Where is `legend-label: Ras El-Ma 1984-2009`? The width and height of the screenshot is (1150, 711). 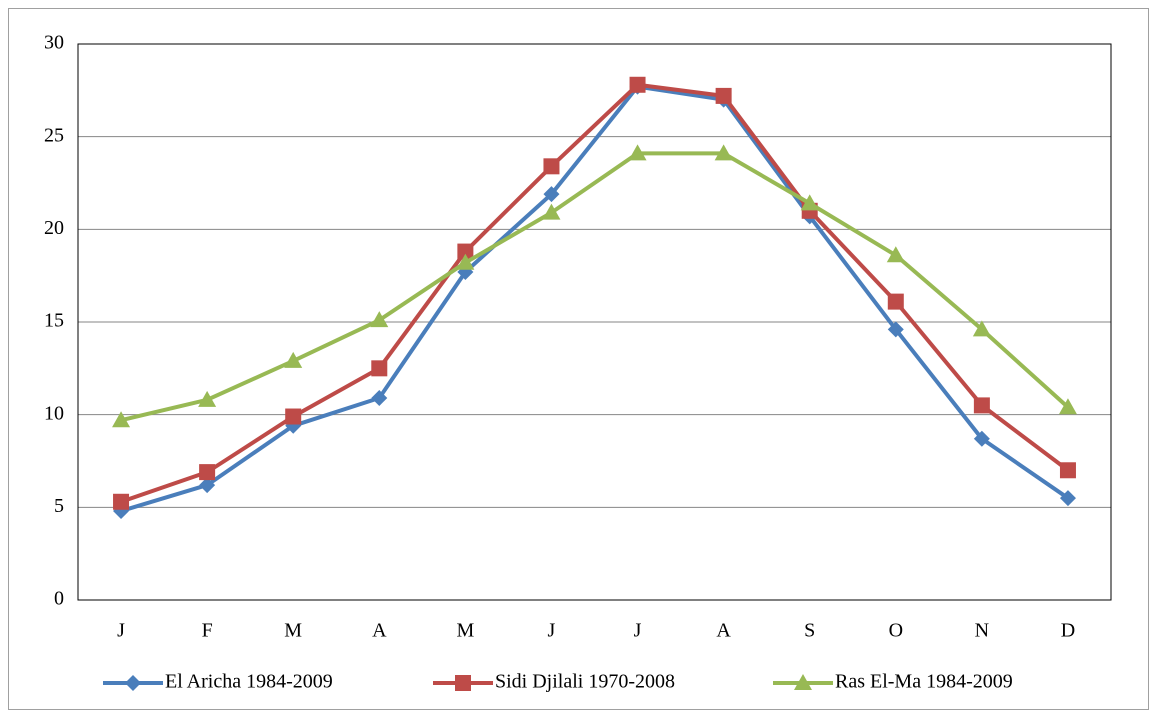 legend-label: Ras El-Ma 1984-2009 is located at coordinates (924, 682).